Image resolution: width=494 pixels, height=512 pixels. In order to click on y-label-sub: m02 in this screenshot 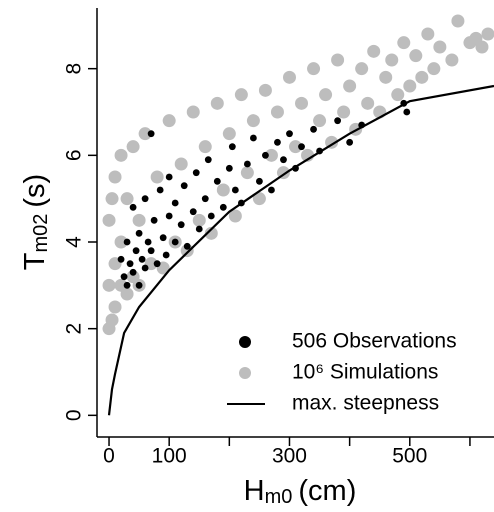, I will do `click(41, 233)`.